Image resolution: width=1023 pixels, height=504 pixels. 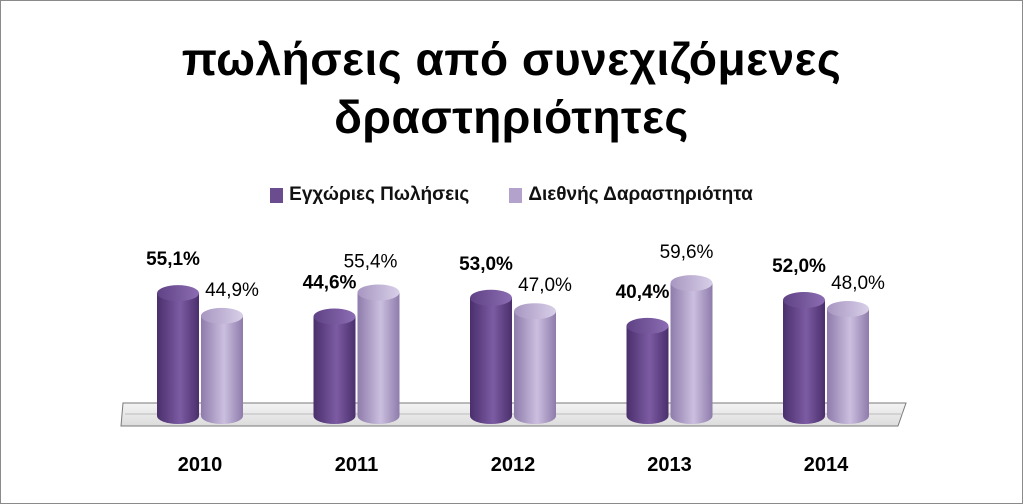 What do you see at coordinates (691, 283) in the screenshot?
I see `bar-top-1-2013` at bounding box center [691, 283].